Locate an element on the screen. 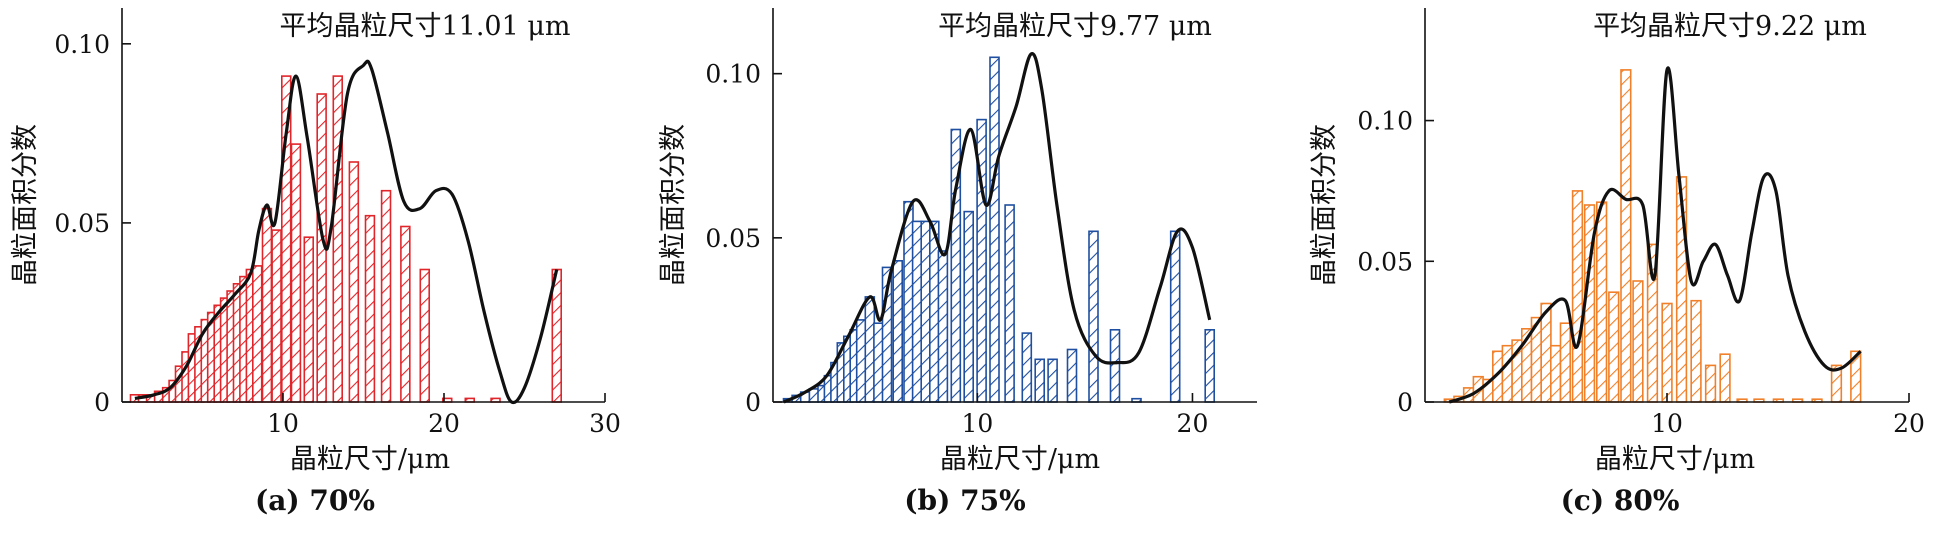 The width and height of the screenshot is (1949, 533). x-tick-label: 30 is located at coordinates (605, 423).